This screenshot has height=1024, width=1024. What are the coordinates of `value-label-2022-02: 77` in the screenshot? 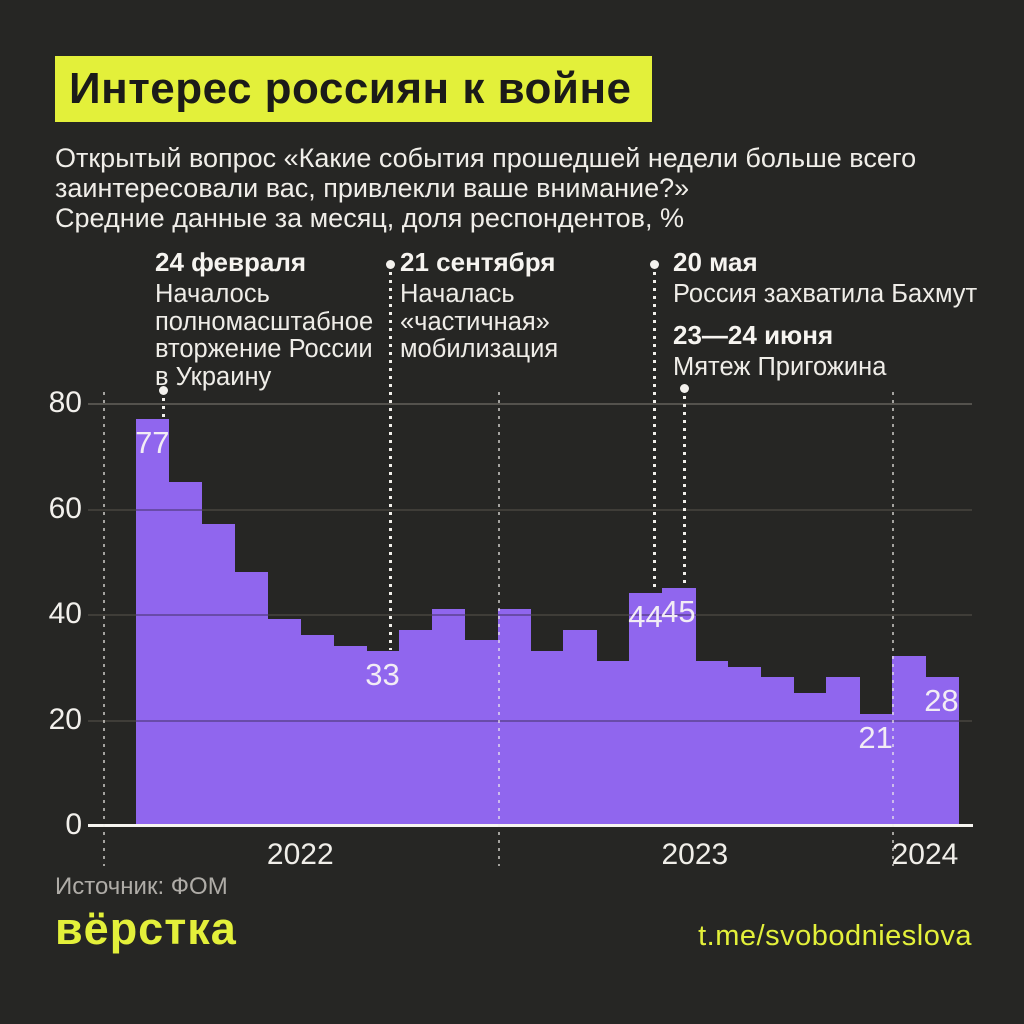 It's located at (152, 442).